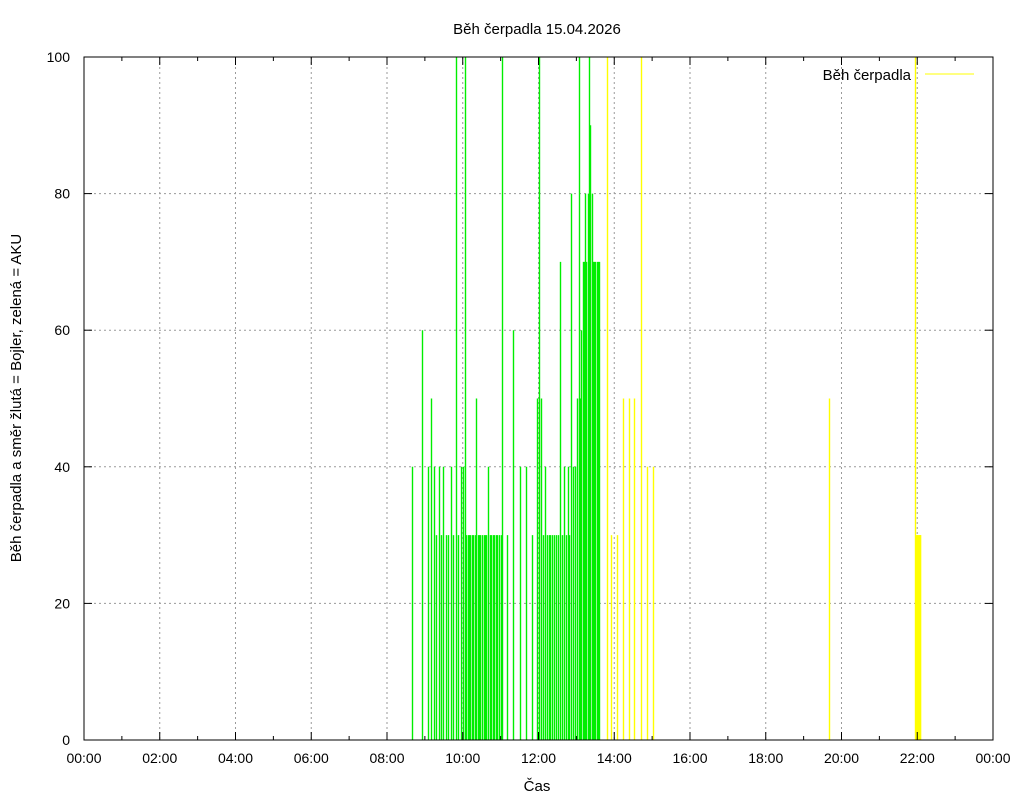  What do you see at coordinates (386, 758) in the screenshot?
I see `x-tick-label: 08:00` at bounding box center [386, 758].